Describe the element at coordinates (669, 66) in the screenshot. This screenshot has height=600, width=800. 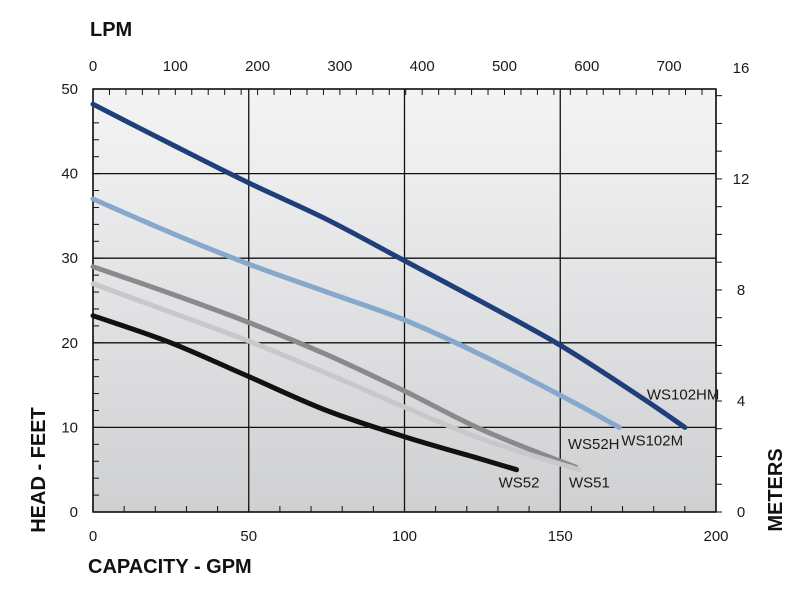
I see `x2-tick-label: 700` at that location.